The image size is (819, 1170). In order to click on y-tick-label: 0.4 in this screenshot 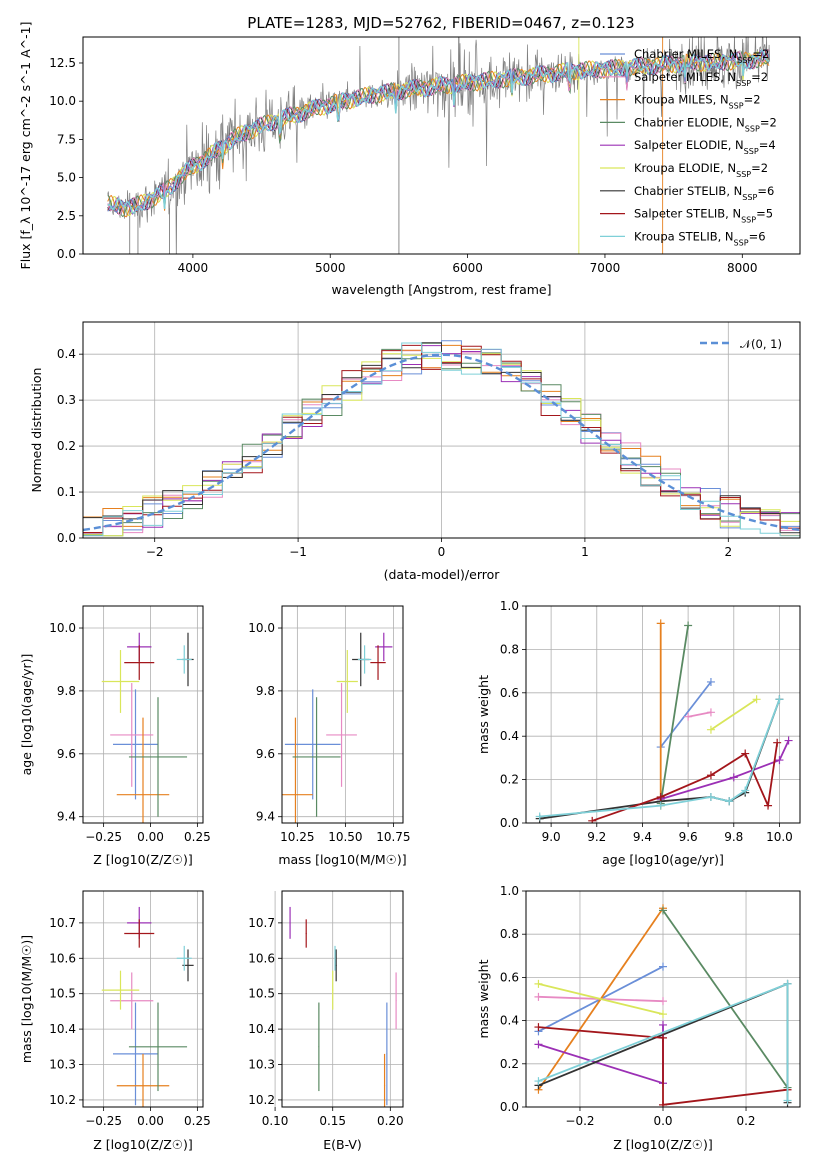, I will do `click(66, 354)`.